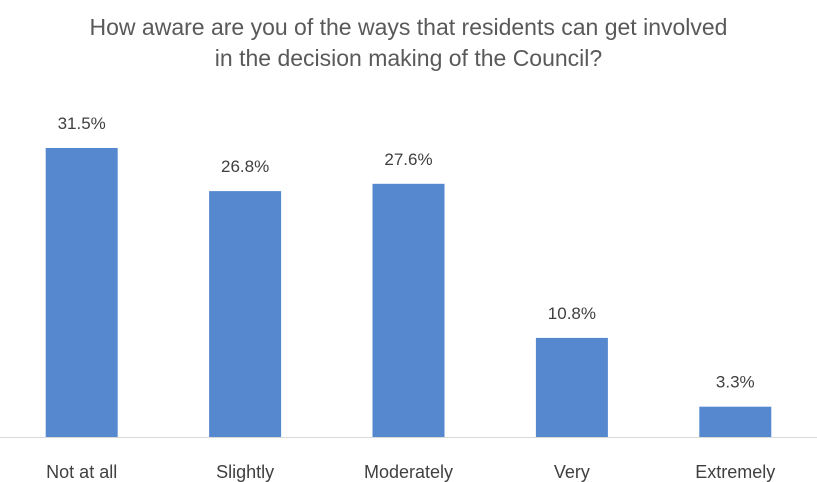 The width and height of the screenshot is (817, 482). Describe the element at coordinates (735, 472) in the screenshot. I see `category-label: Extremely` at that location.